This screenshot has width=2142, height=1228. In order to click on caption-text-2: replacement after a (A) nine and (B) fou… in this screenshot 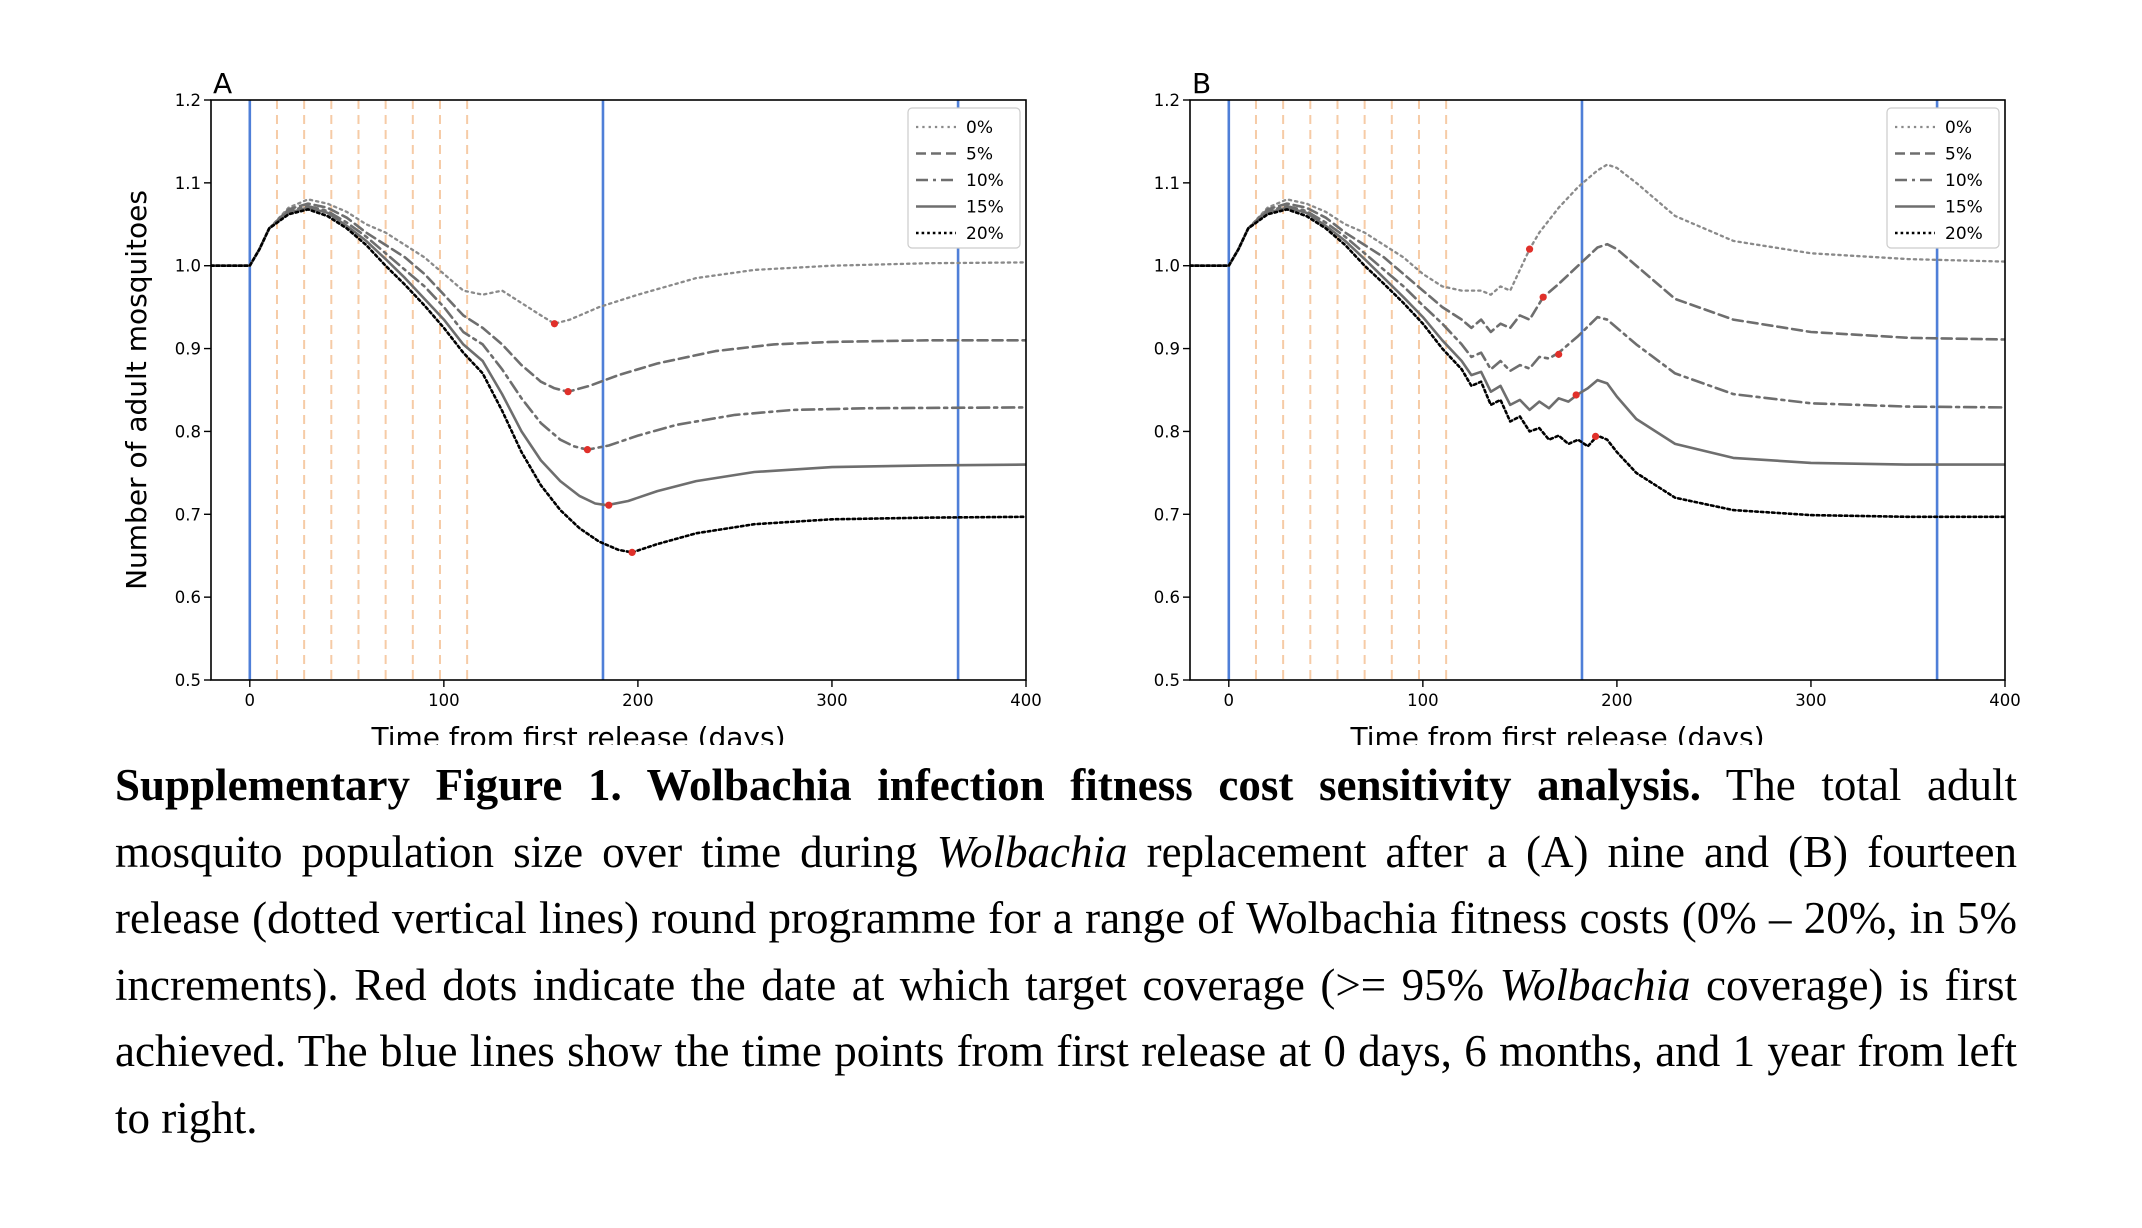, I will do `click(1066, 918)`.